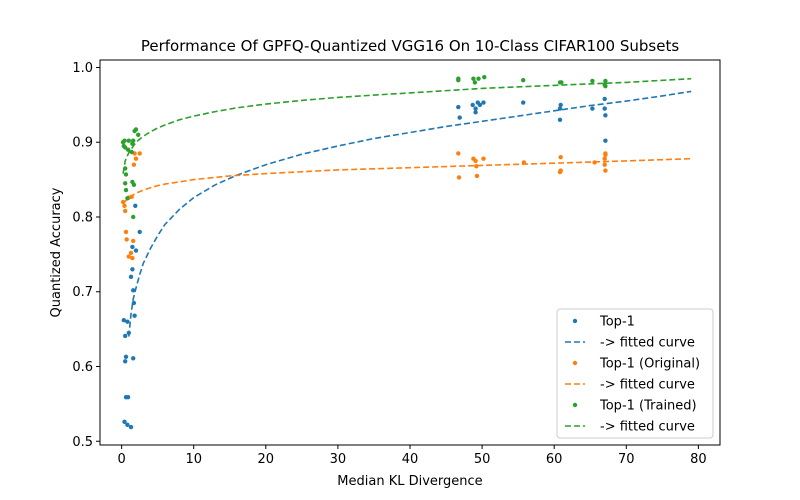 Image resolution: width=800 pixels, height=500 pixels. I want to click on y-tick-label: 1.0, so click(82, 68).